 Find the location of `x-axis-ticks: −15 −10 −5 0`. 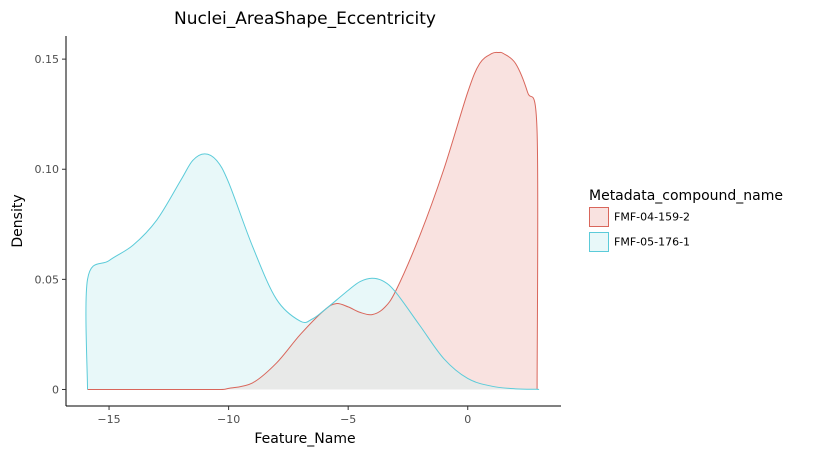

x-axis-ticks: −15 −10 −5 0 is located at coordinates (284, 416).